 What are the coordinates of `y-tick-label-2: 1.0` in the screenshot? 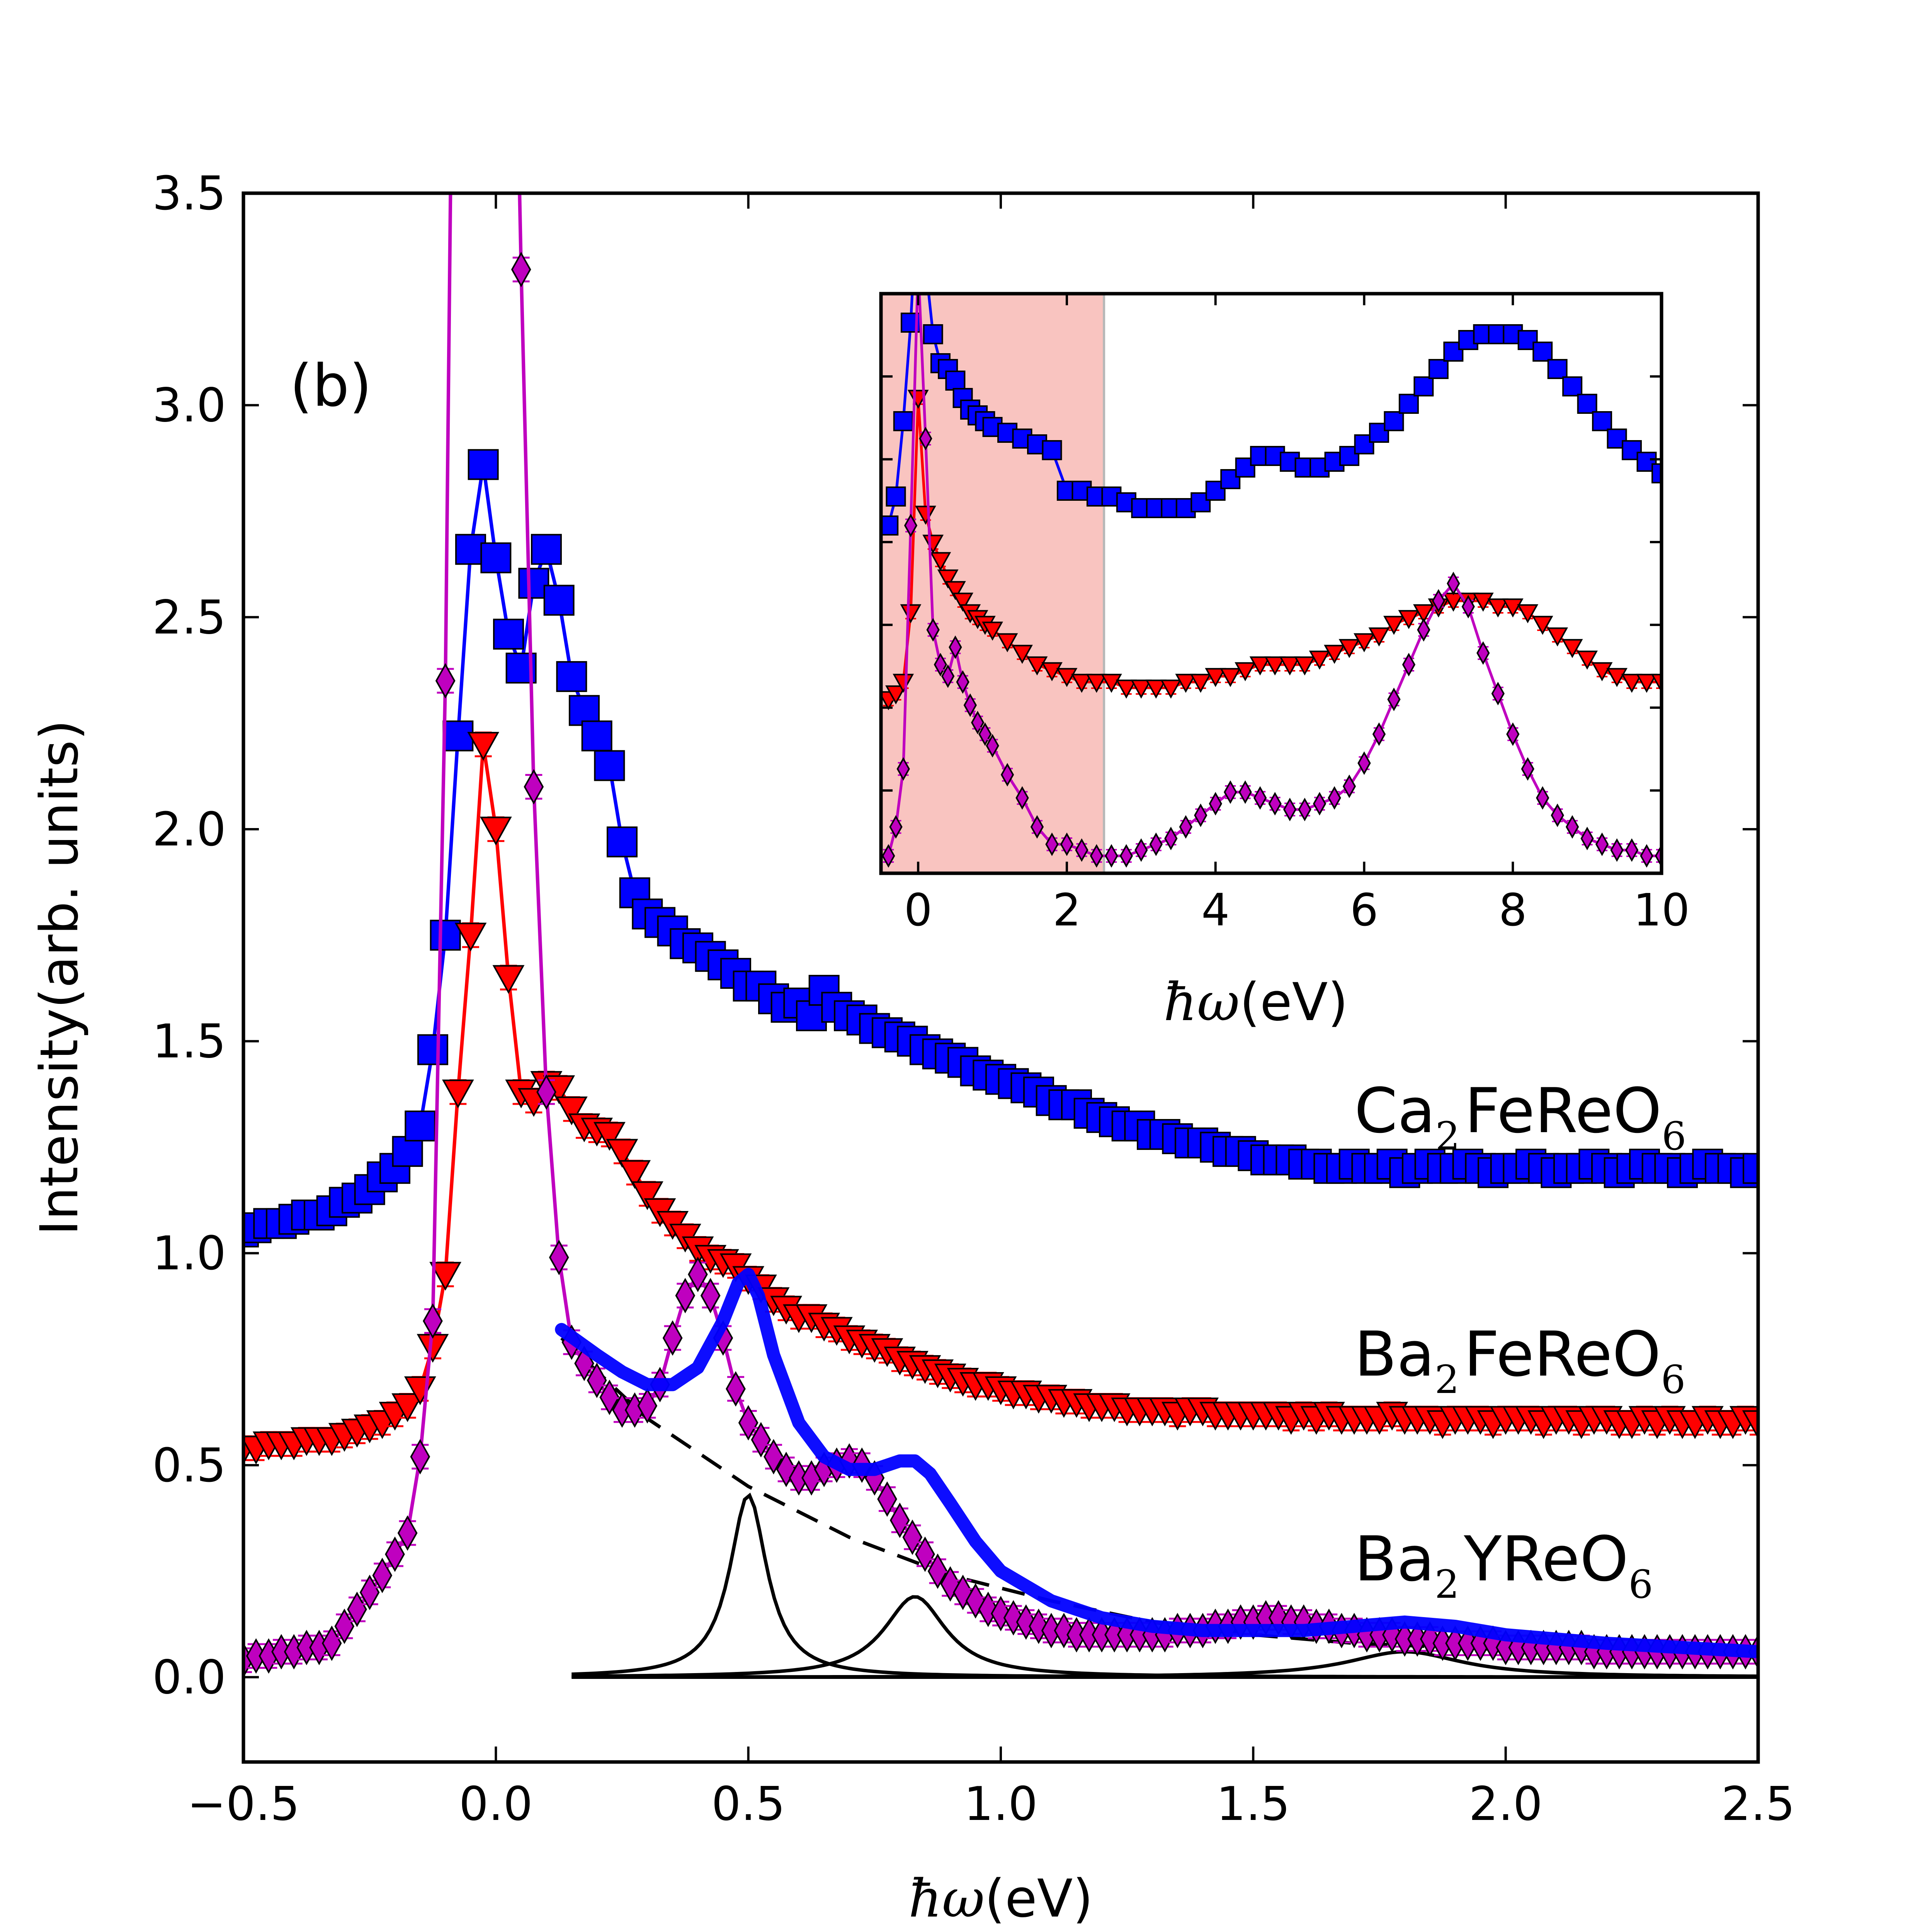 It's located at (189, 1254).